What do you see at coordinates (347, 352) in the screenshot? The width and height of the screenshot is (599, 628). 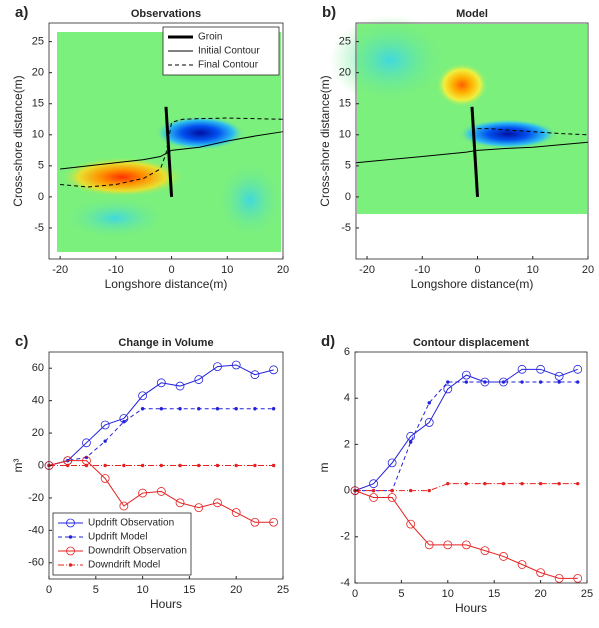 I see `y-tick-label: 6` at bounding box center [347, 352].